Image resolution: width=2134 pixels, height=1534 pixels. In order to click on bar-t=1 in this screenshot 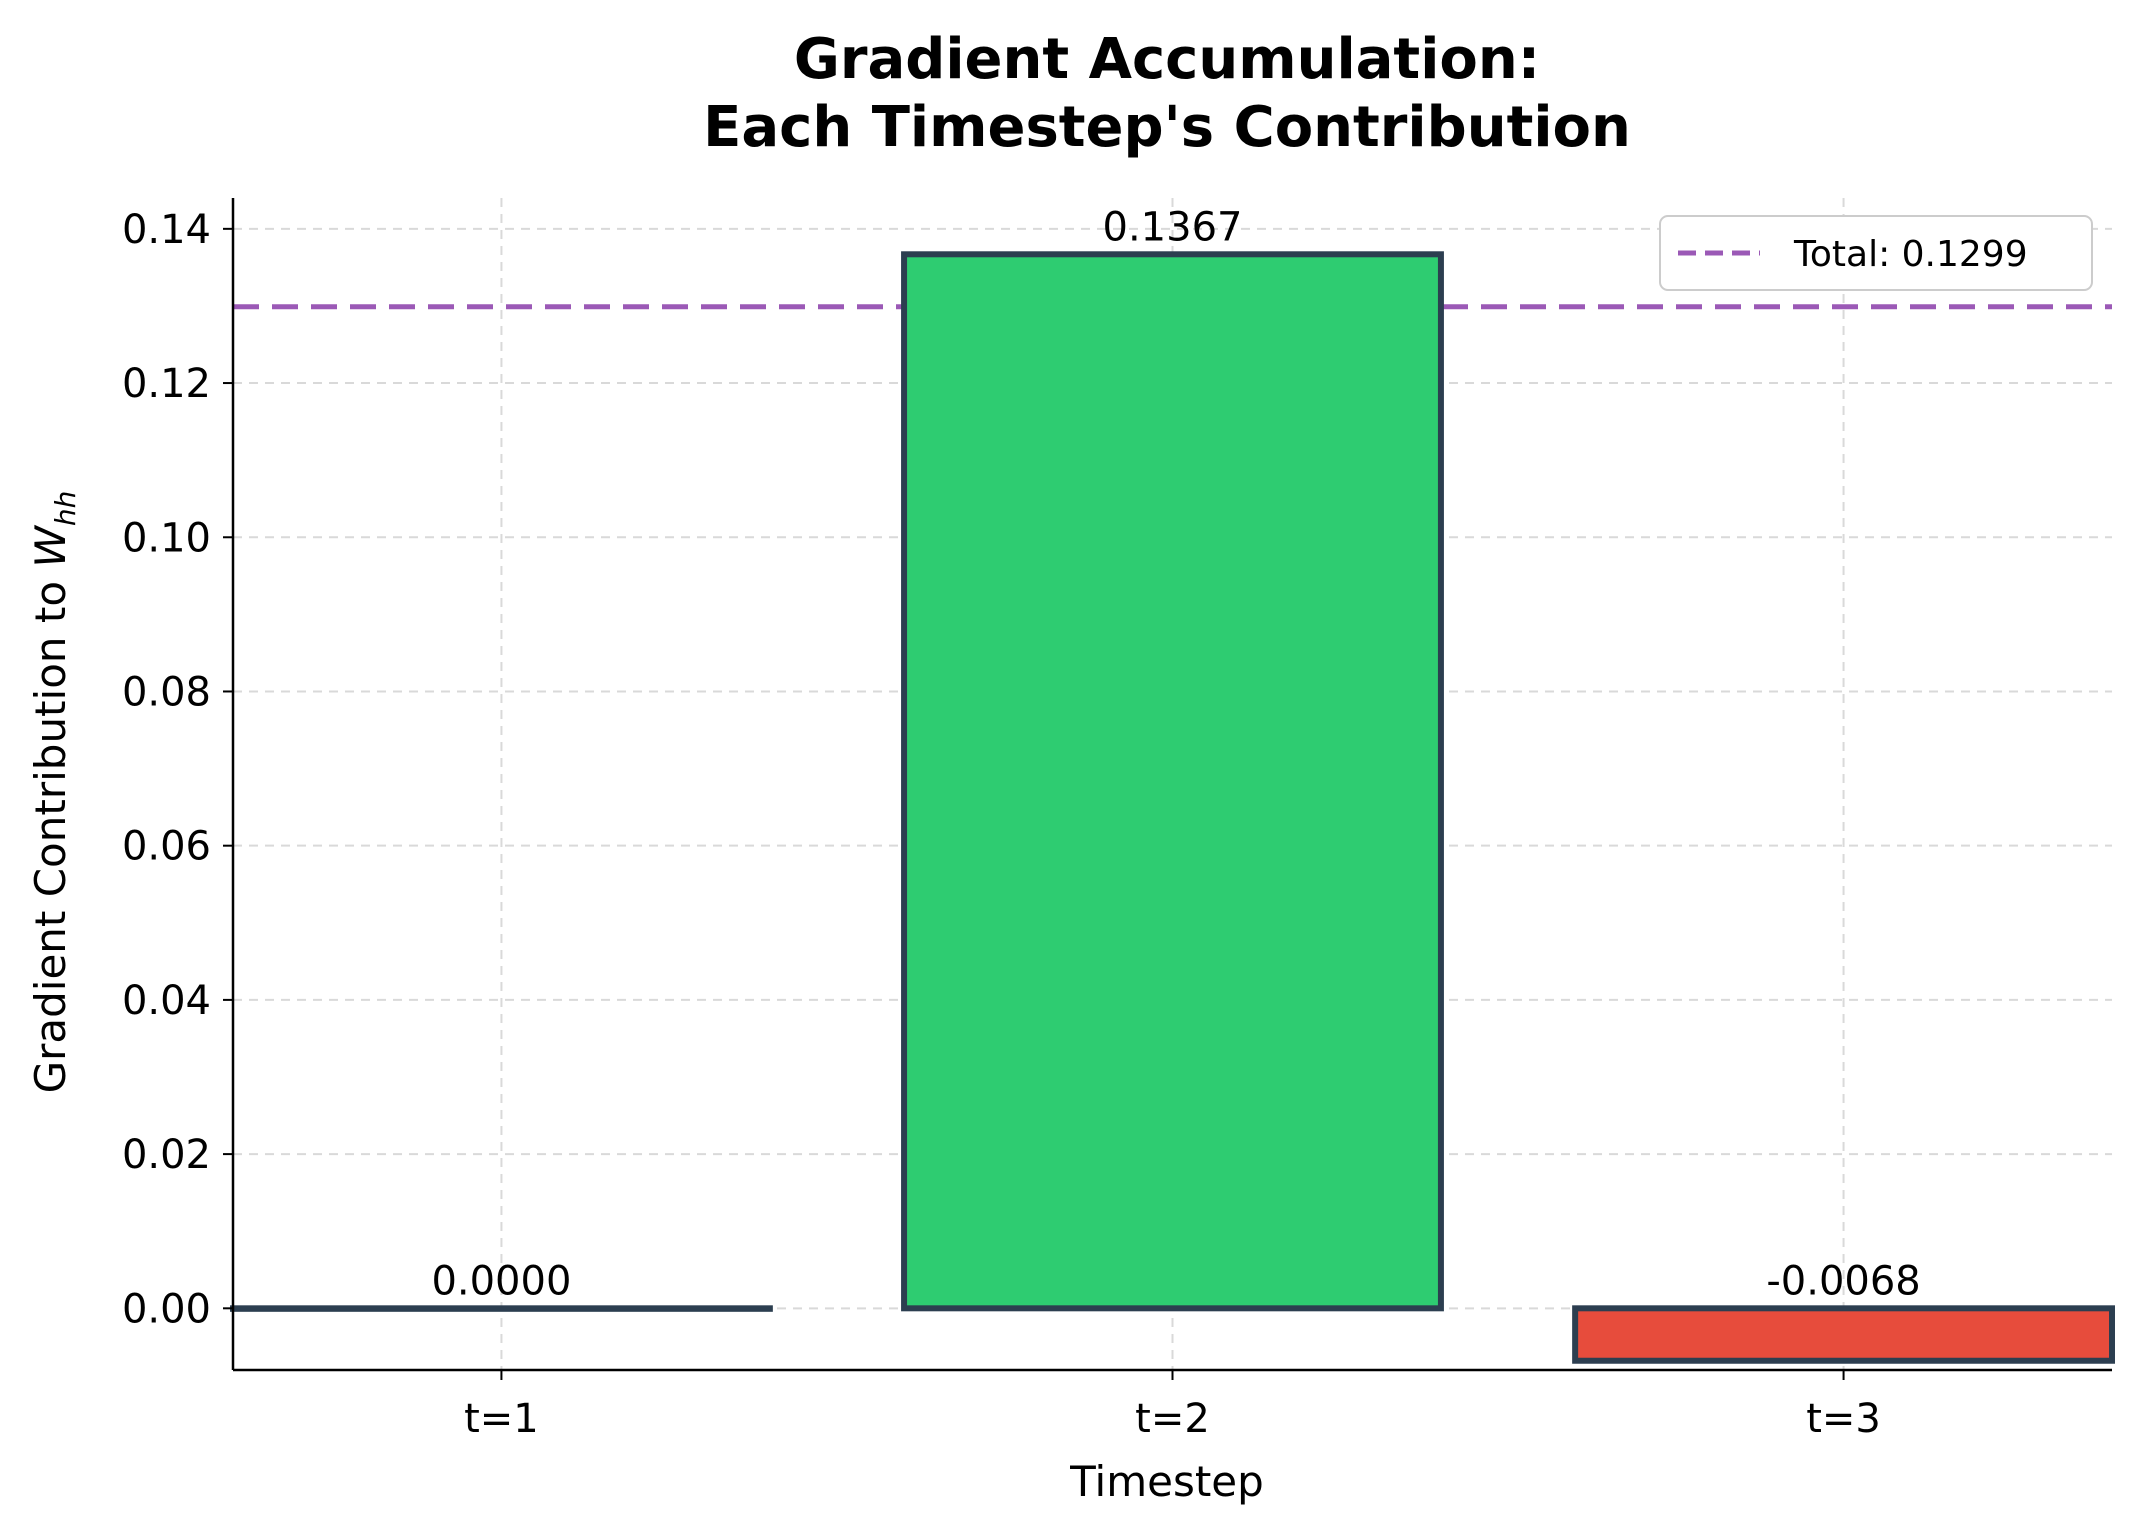, I will do `click(501, 1308)`.